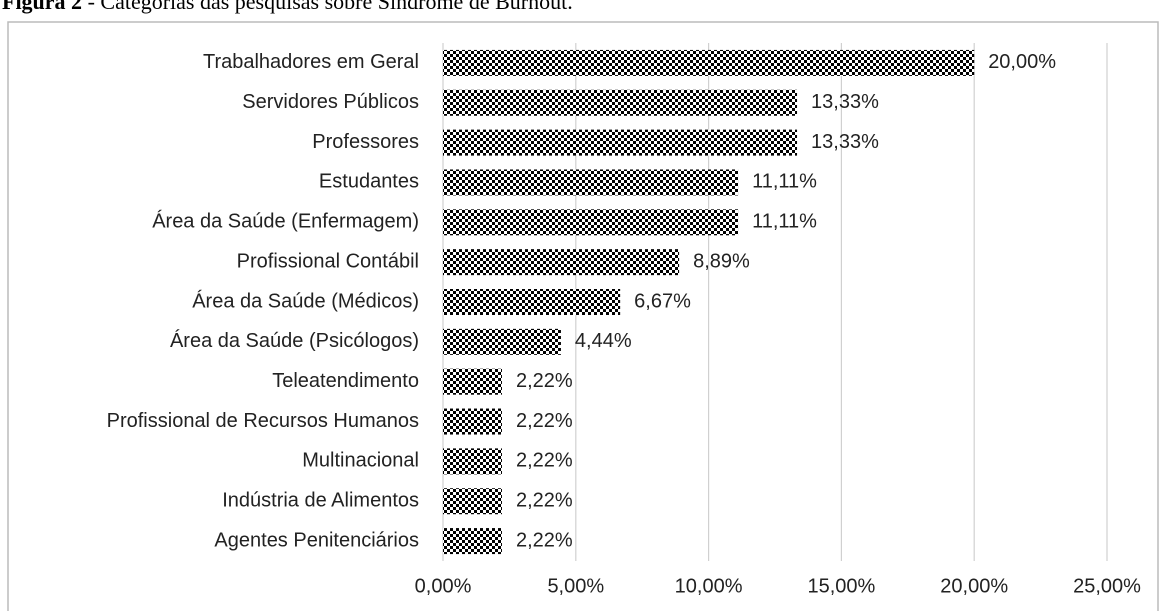 The height and width of the screenshot is (611, 1164). I want to click on y-tick-label: Professores, so click(365, 142).